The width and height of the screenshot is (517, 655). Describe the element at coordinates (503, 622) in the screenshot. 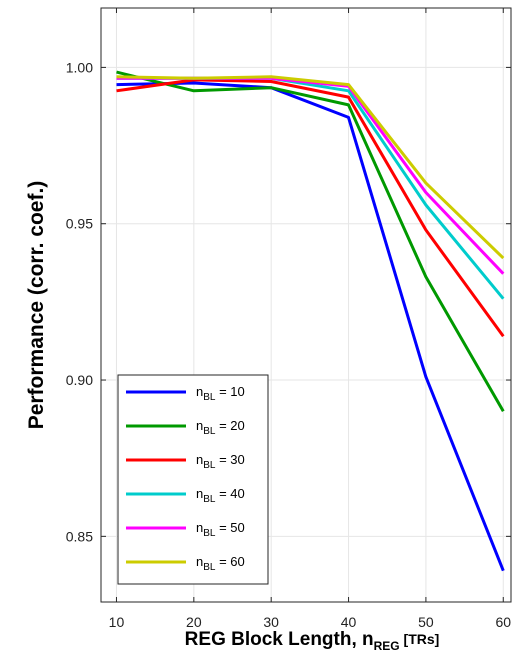

I see `x-tick-label: 60` at that location.